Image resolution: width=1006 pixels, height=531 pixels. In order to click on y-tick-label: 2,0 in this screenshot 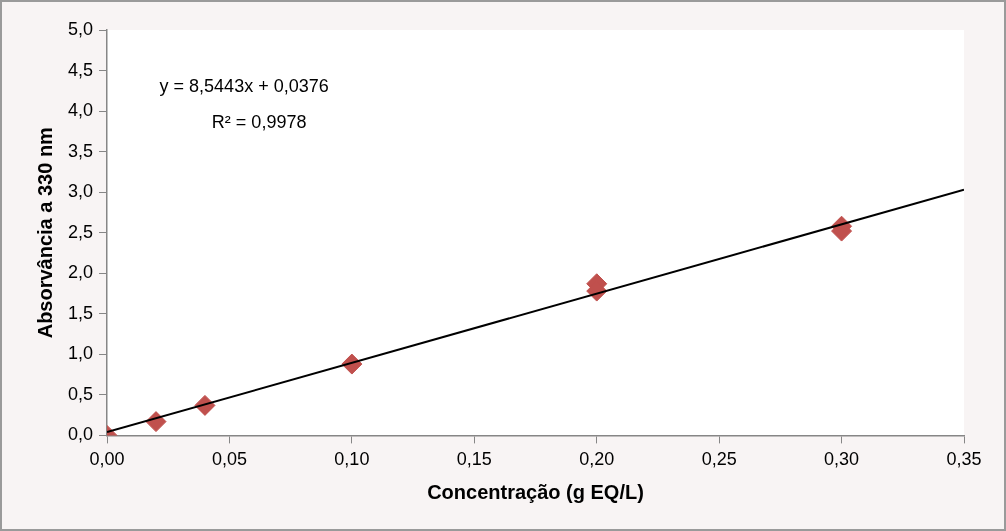, I will do `click(80, 272)`.